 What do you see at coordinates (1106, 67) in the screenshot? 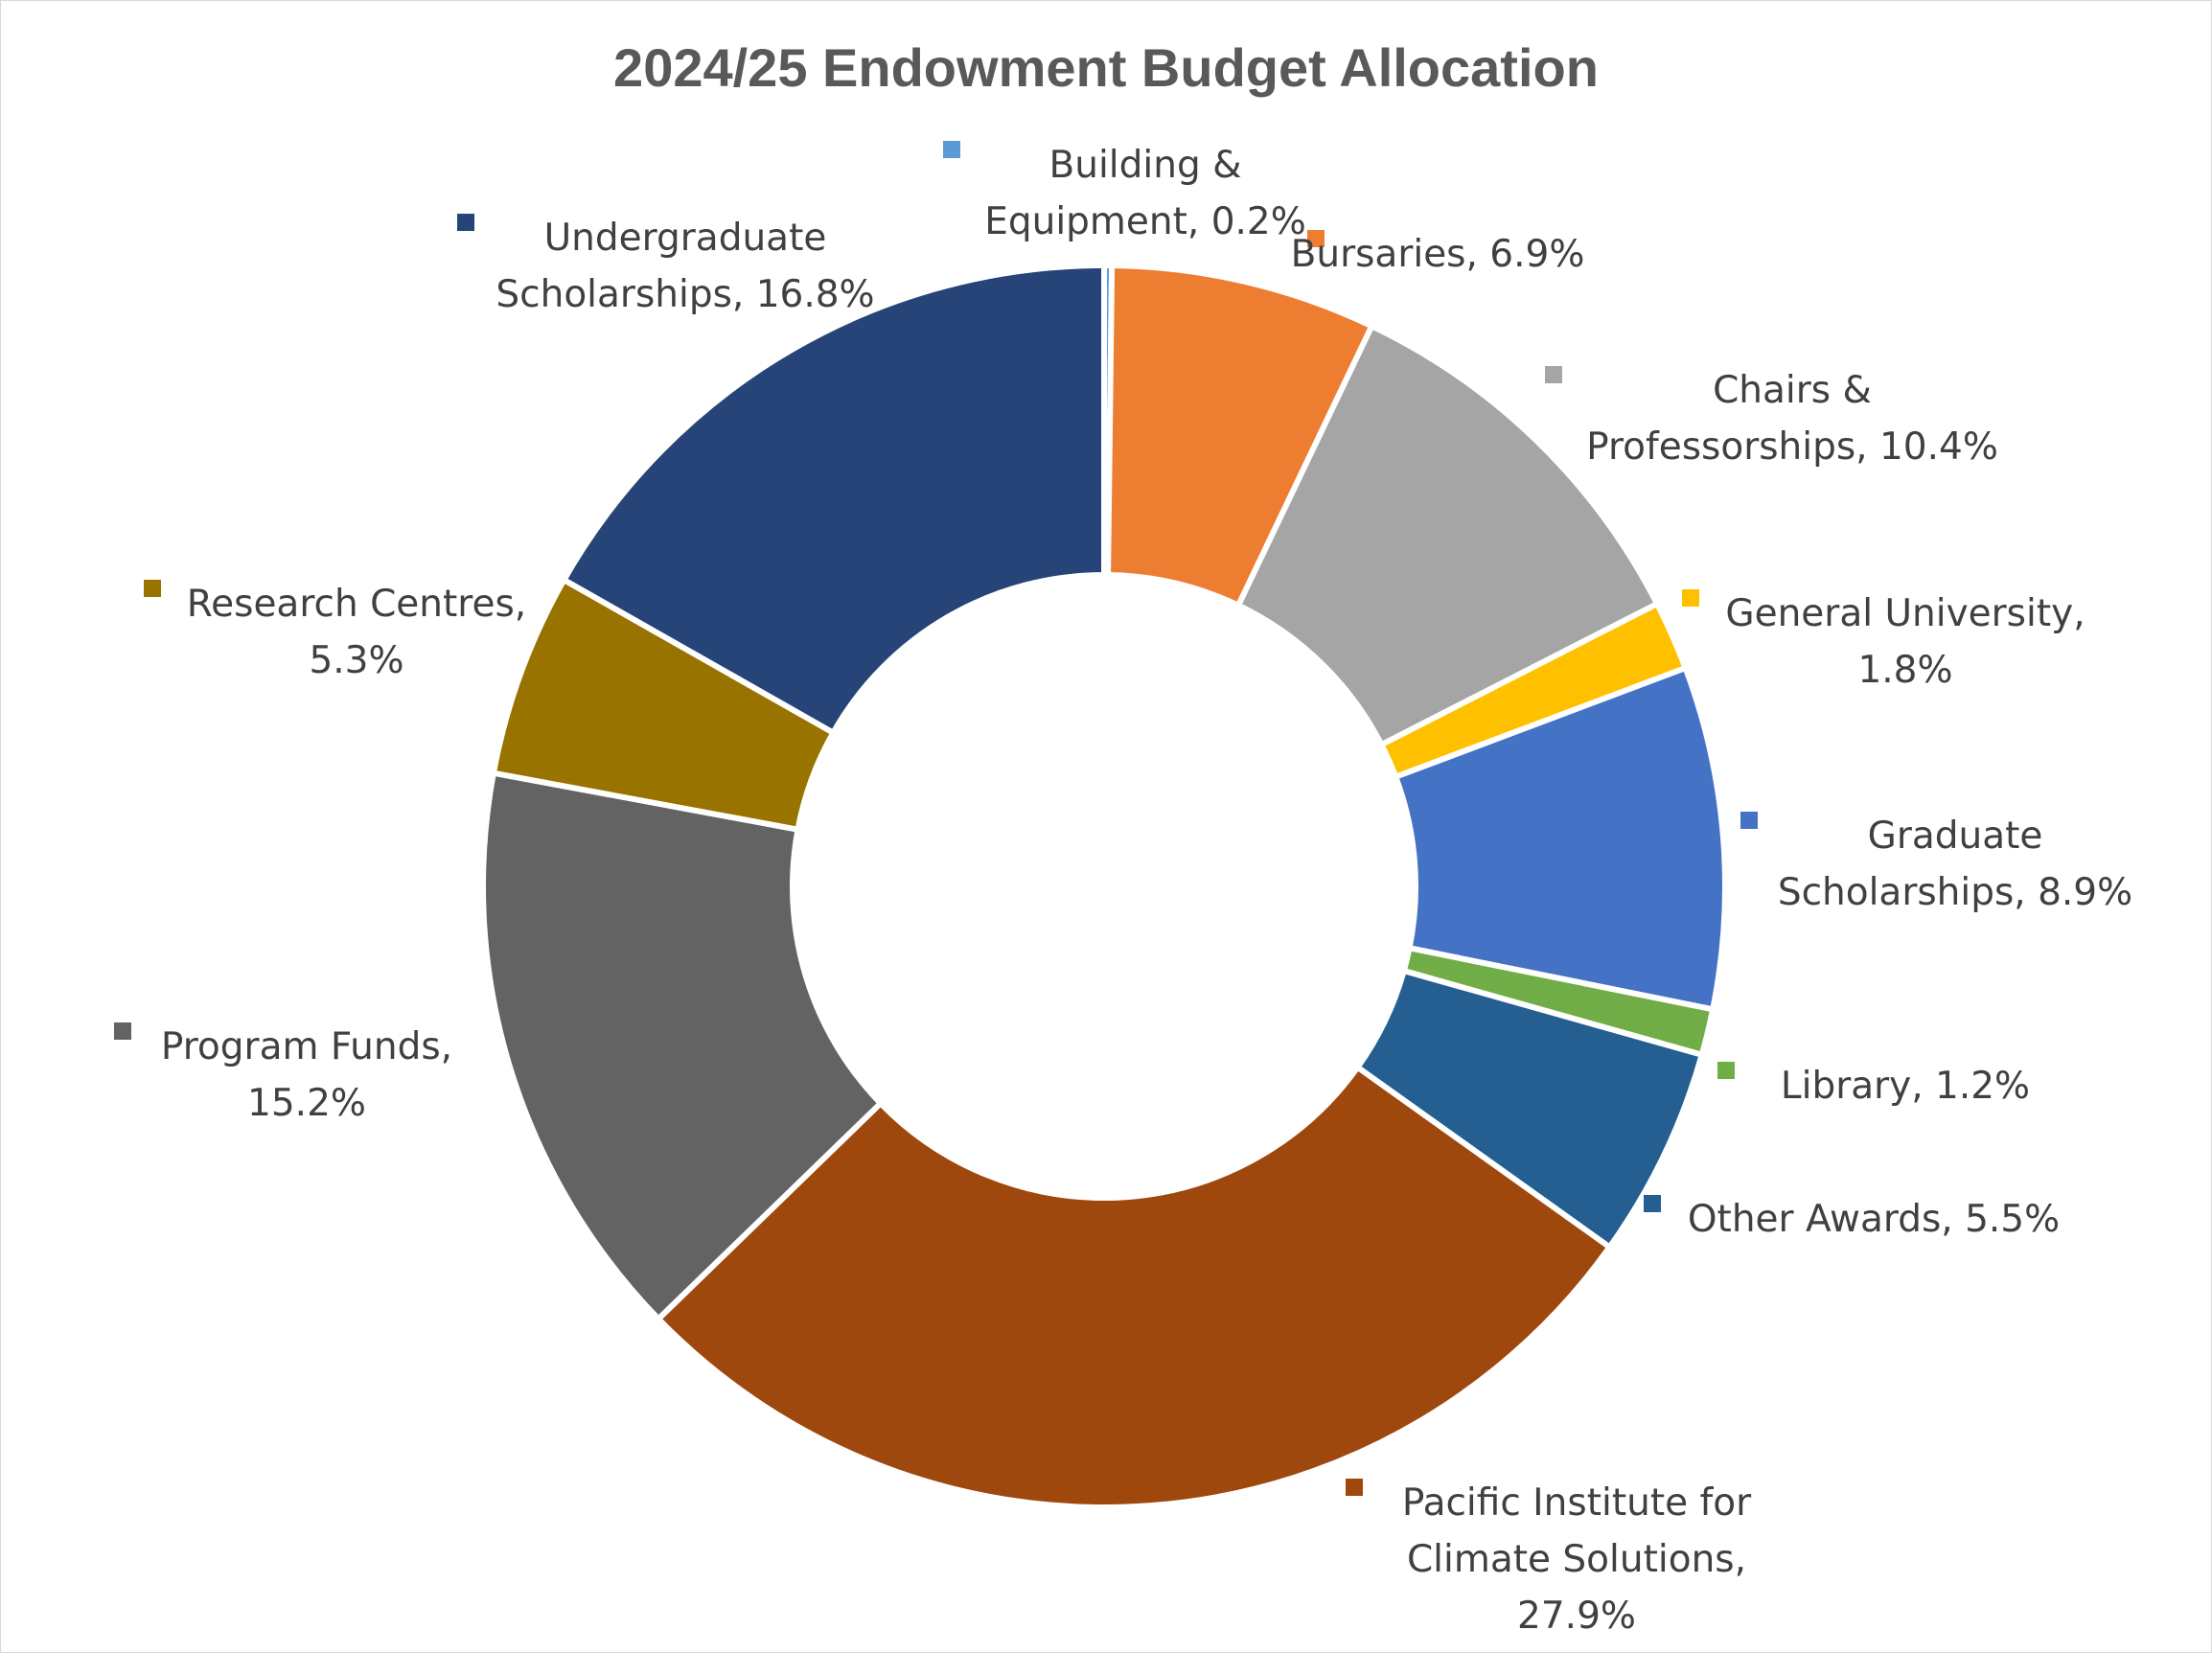
I see `chart-title: 2024/25 Endowment Budget Allocation` at bounding box center [1106, 67].